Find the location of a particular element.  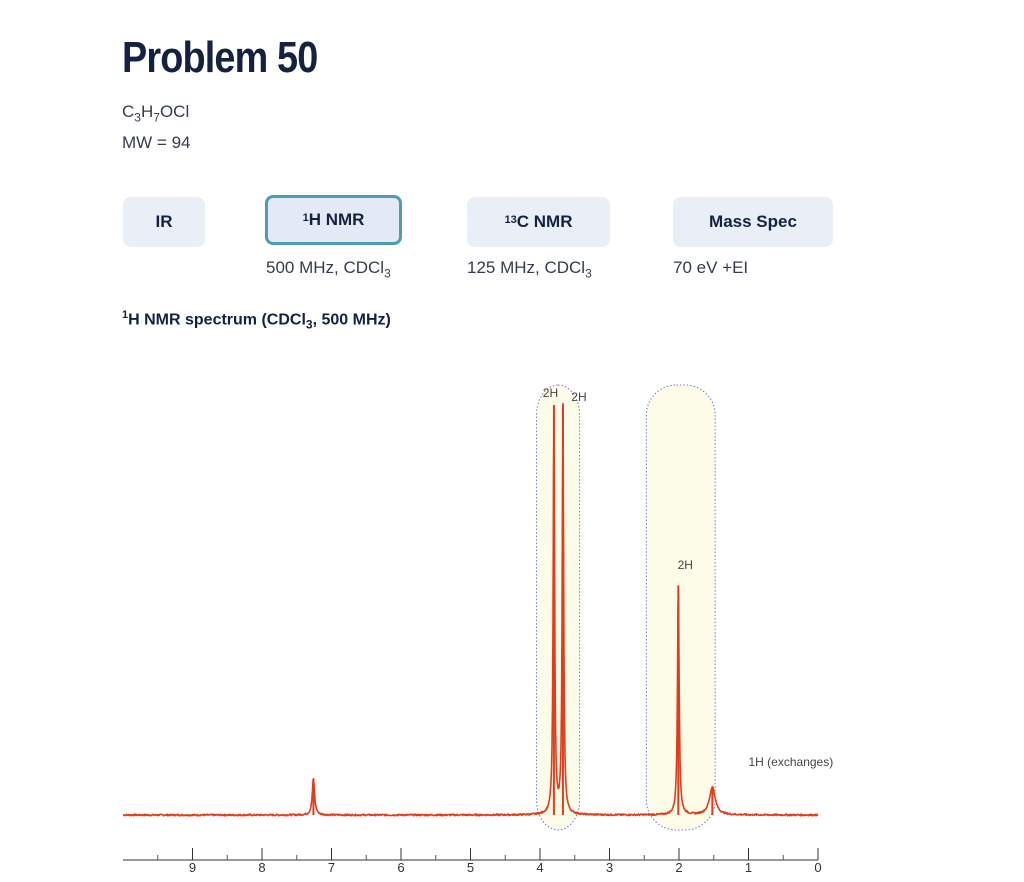

x-tick-label-9: 9 is located at coordinates (192, 867).